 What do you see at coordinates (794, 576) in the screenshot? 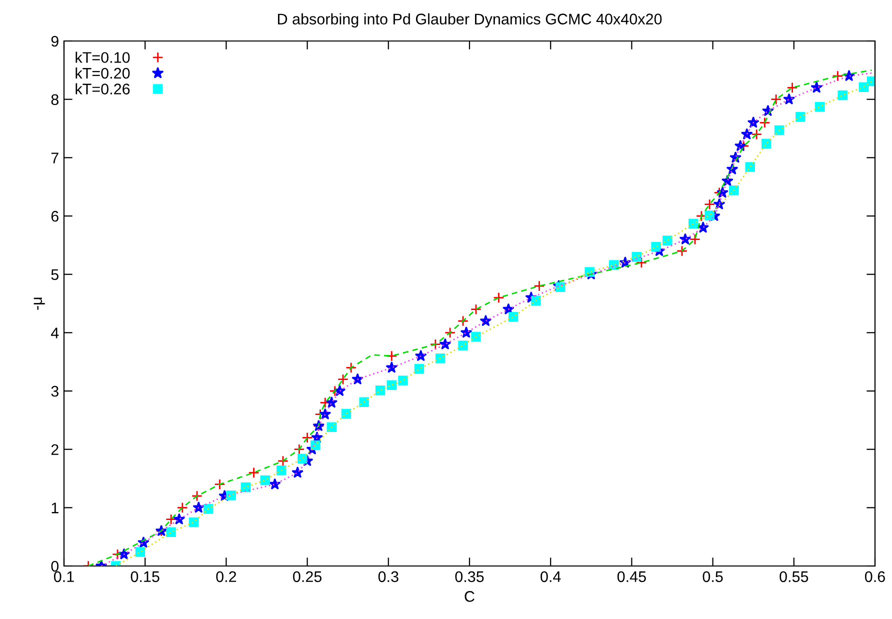
I see `x-tick-label: 0.55` at bounding box center [794, 576].